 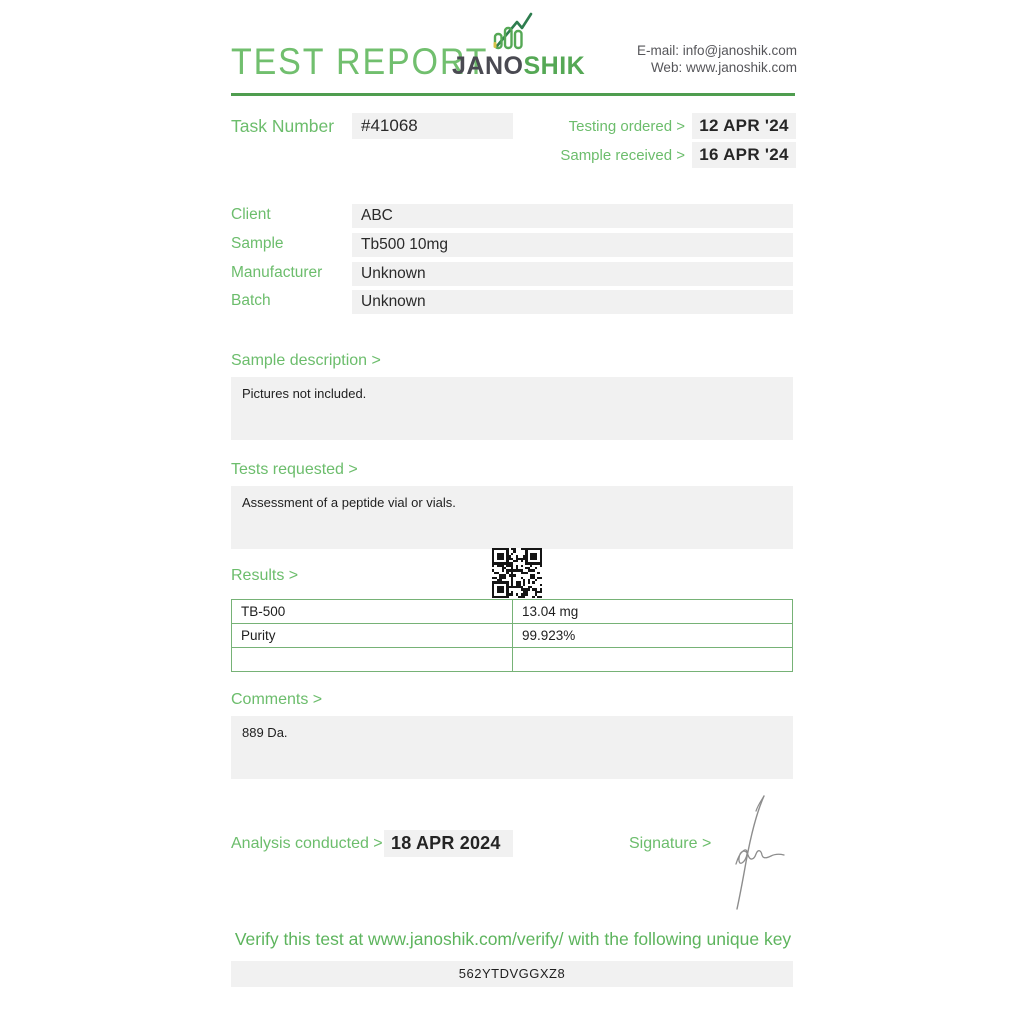 What do you see at coordinates (512, 517) in the screenshot?
I see `tests-requested-box: Assessment of a peptide vial or vials.` at bounding box center [512, 517].